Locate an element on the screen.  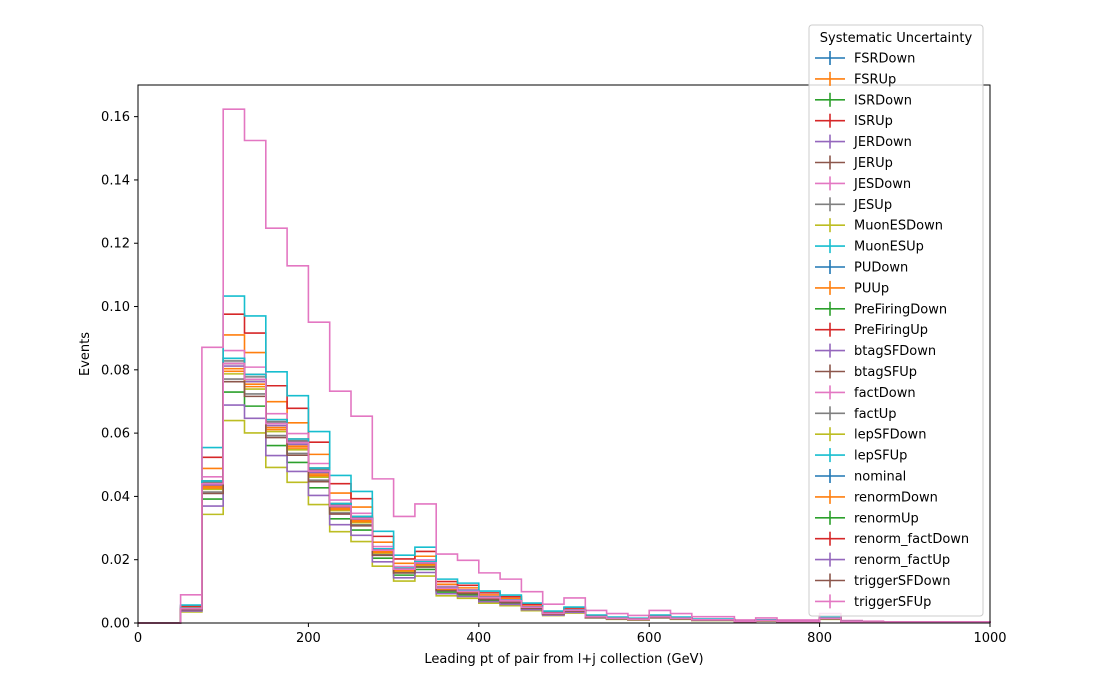
legend-item-JESDown: JESDown is located at coordinates (863, 184).